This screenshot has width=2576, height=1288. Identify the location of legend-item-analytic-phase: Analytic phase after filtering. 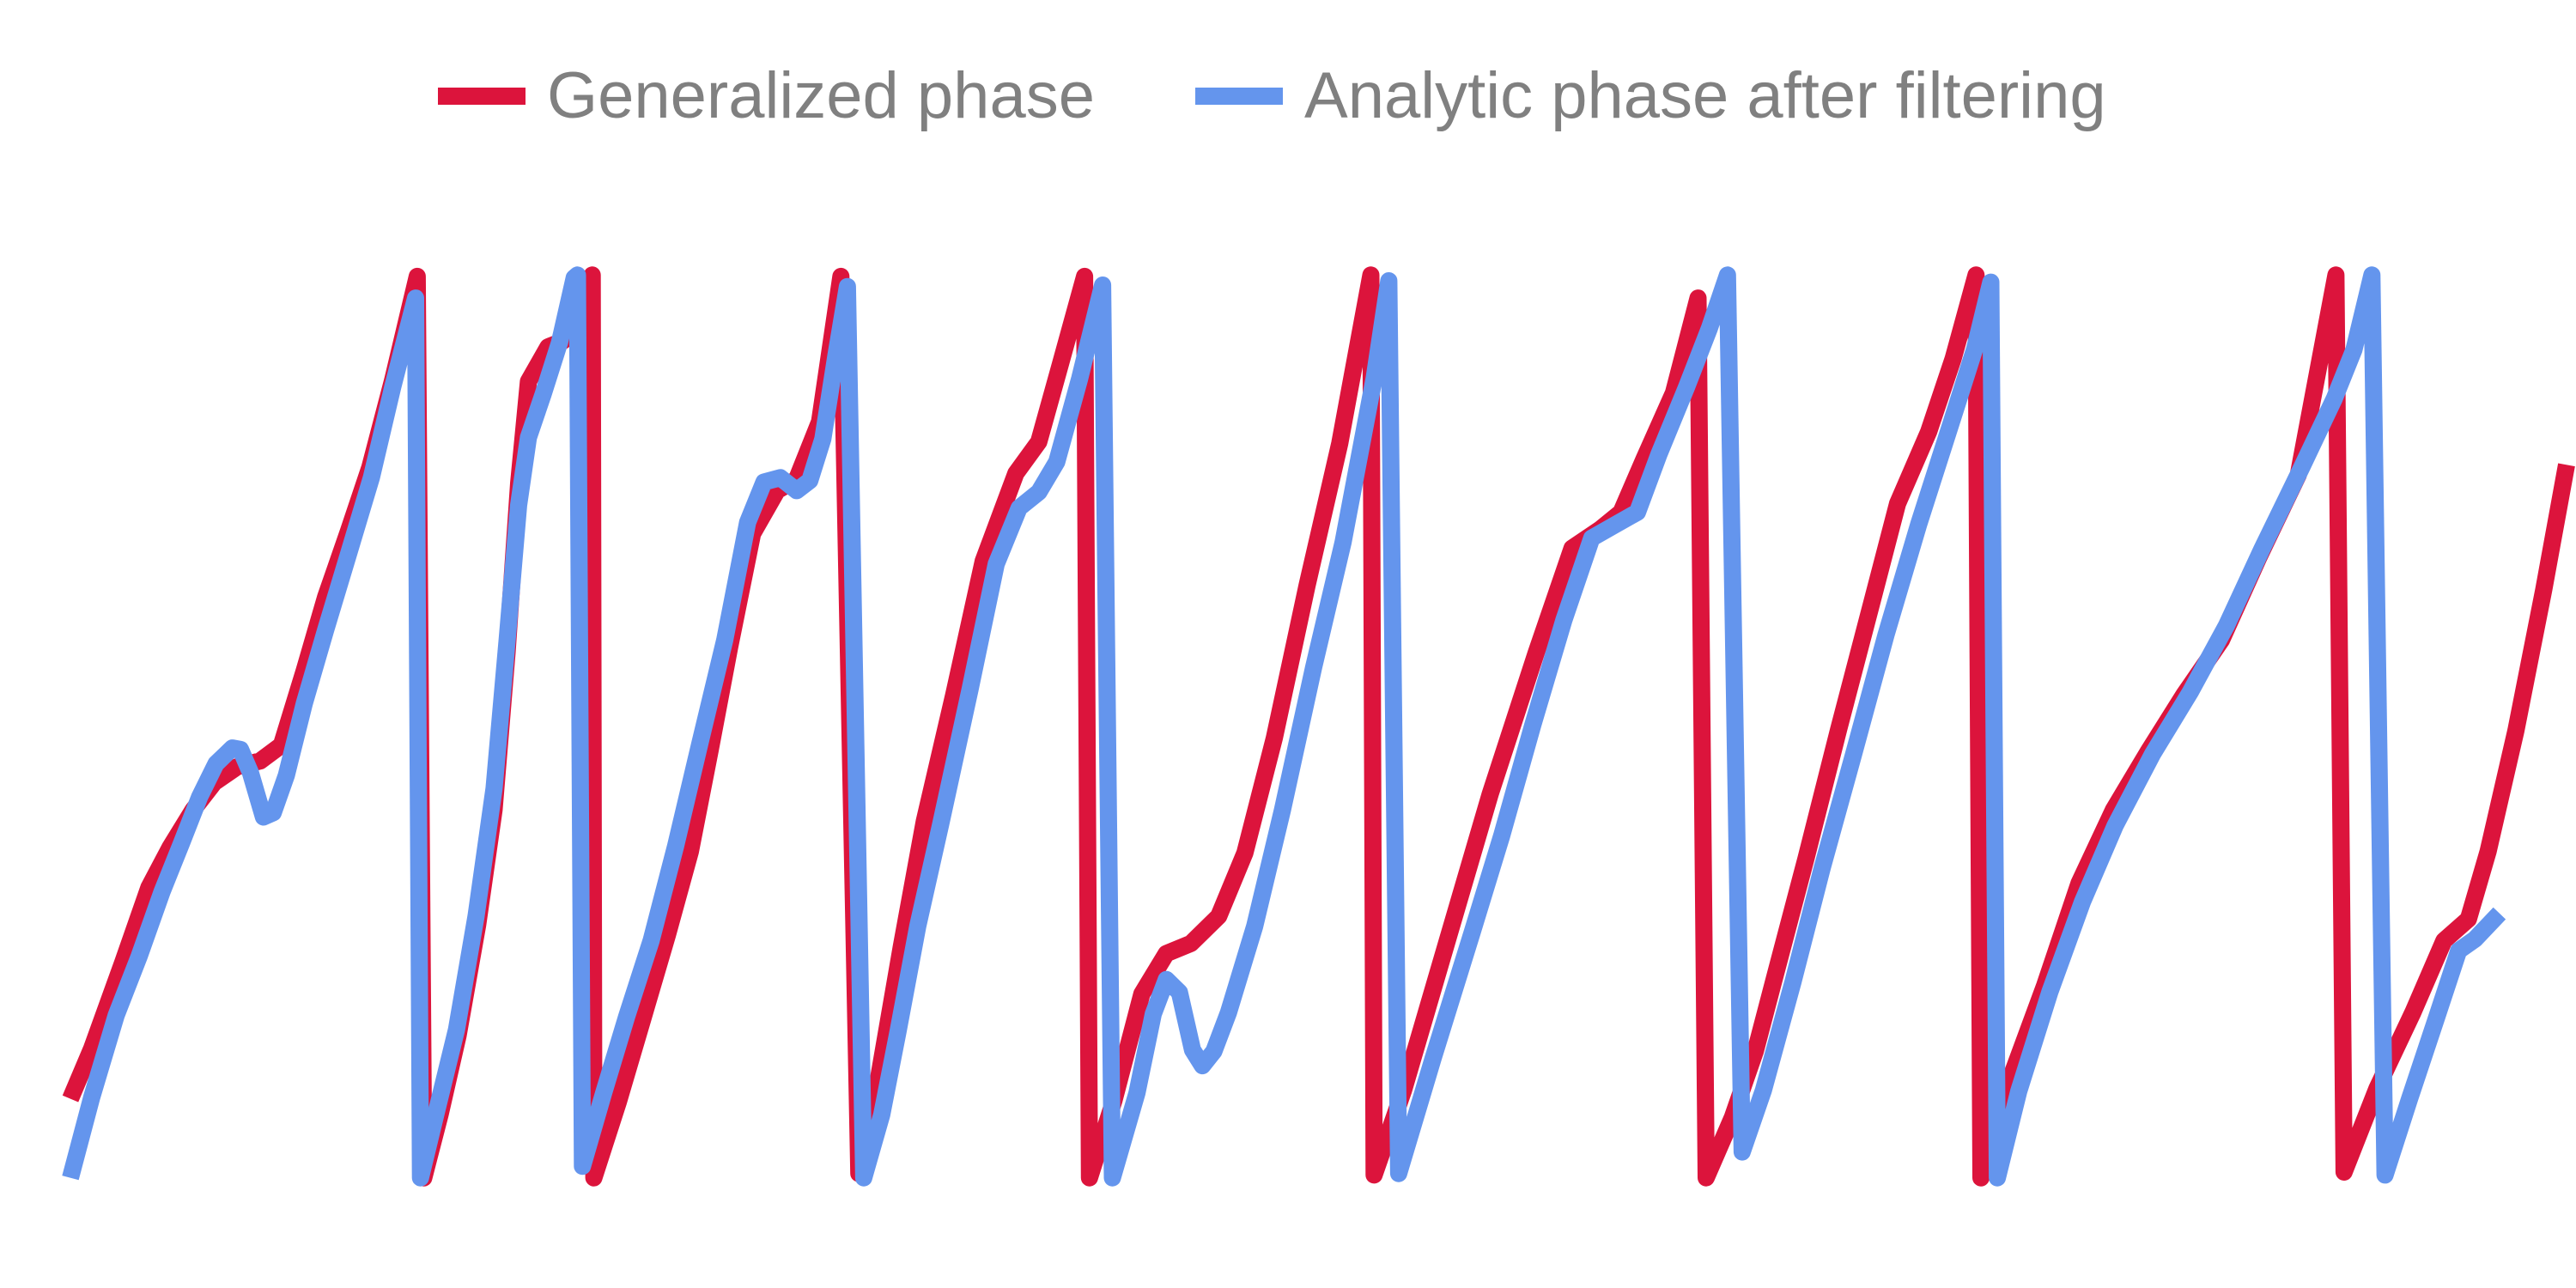
(1650, 96).